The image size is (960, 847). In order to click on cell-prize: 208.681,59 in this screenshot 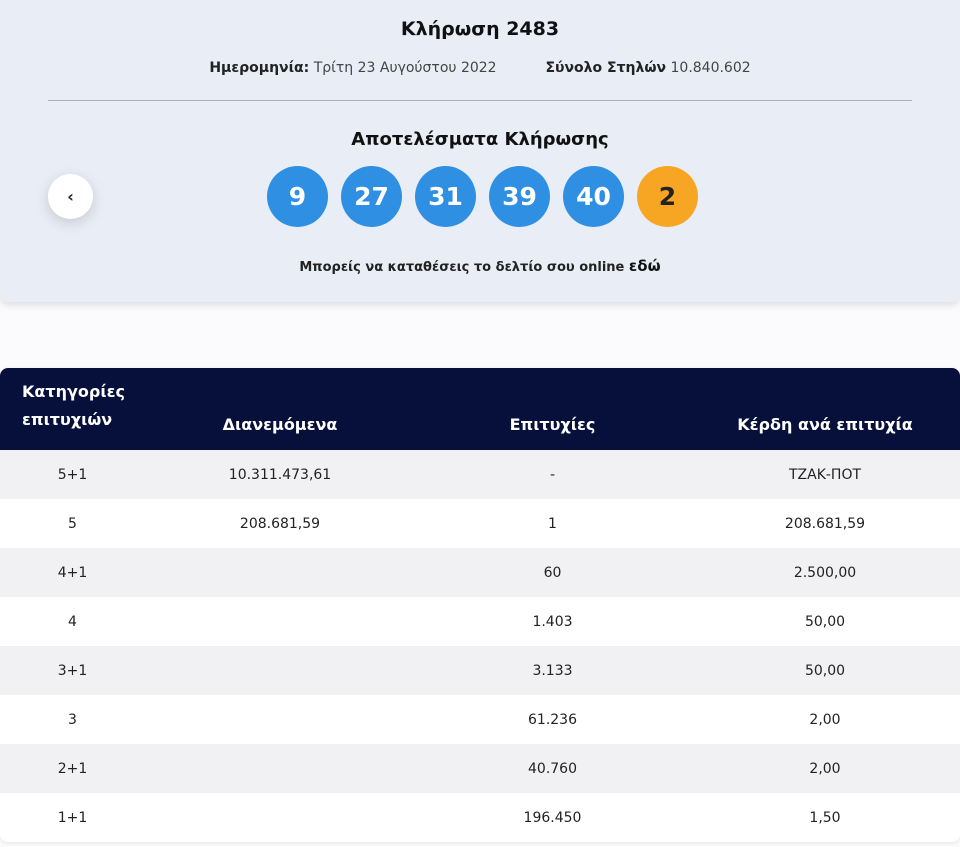, I will do `click(825, 523)`.